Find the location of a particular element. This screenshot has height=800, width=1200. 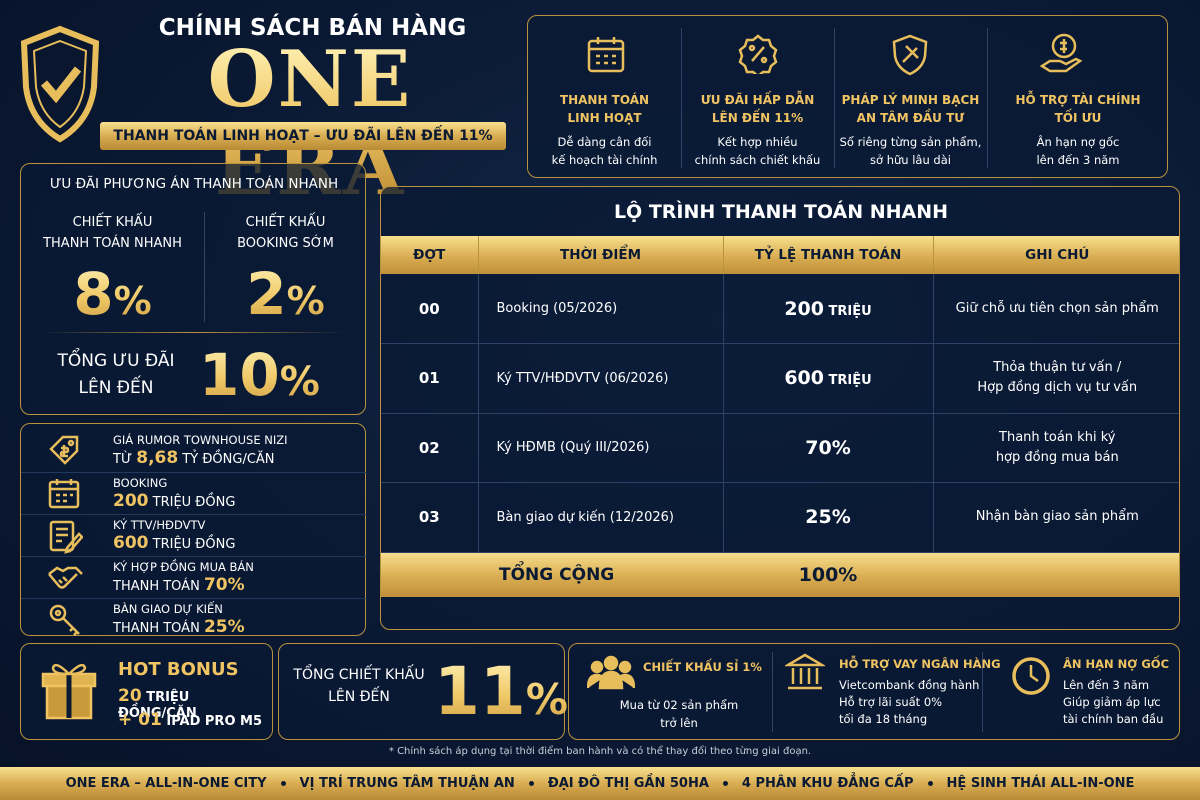

clock-icon is located at coordinates (1031, 676).